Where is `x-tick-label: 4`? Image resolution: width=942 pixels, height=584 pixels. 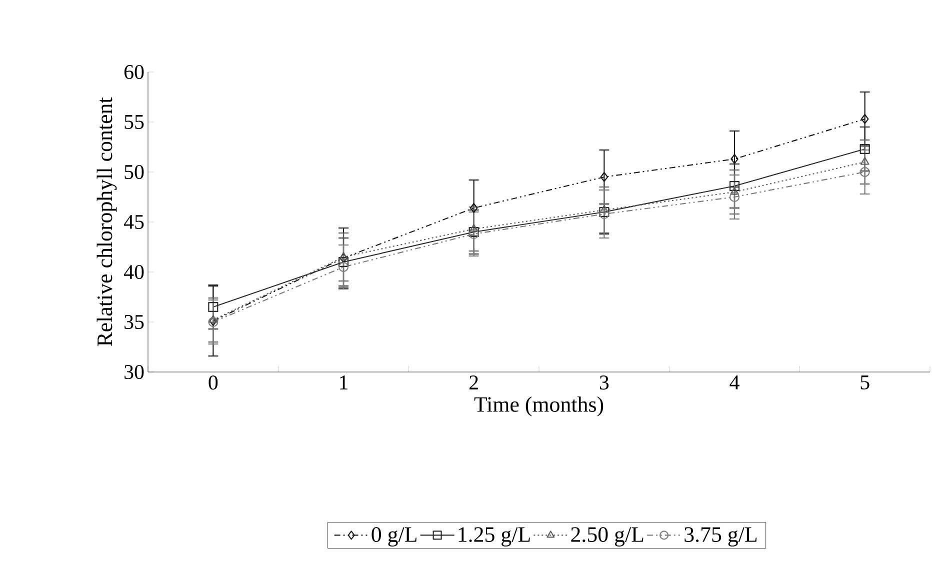 x-tick-label: 4 is located at coordinates (735, 383).